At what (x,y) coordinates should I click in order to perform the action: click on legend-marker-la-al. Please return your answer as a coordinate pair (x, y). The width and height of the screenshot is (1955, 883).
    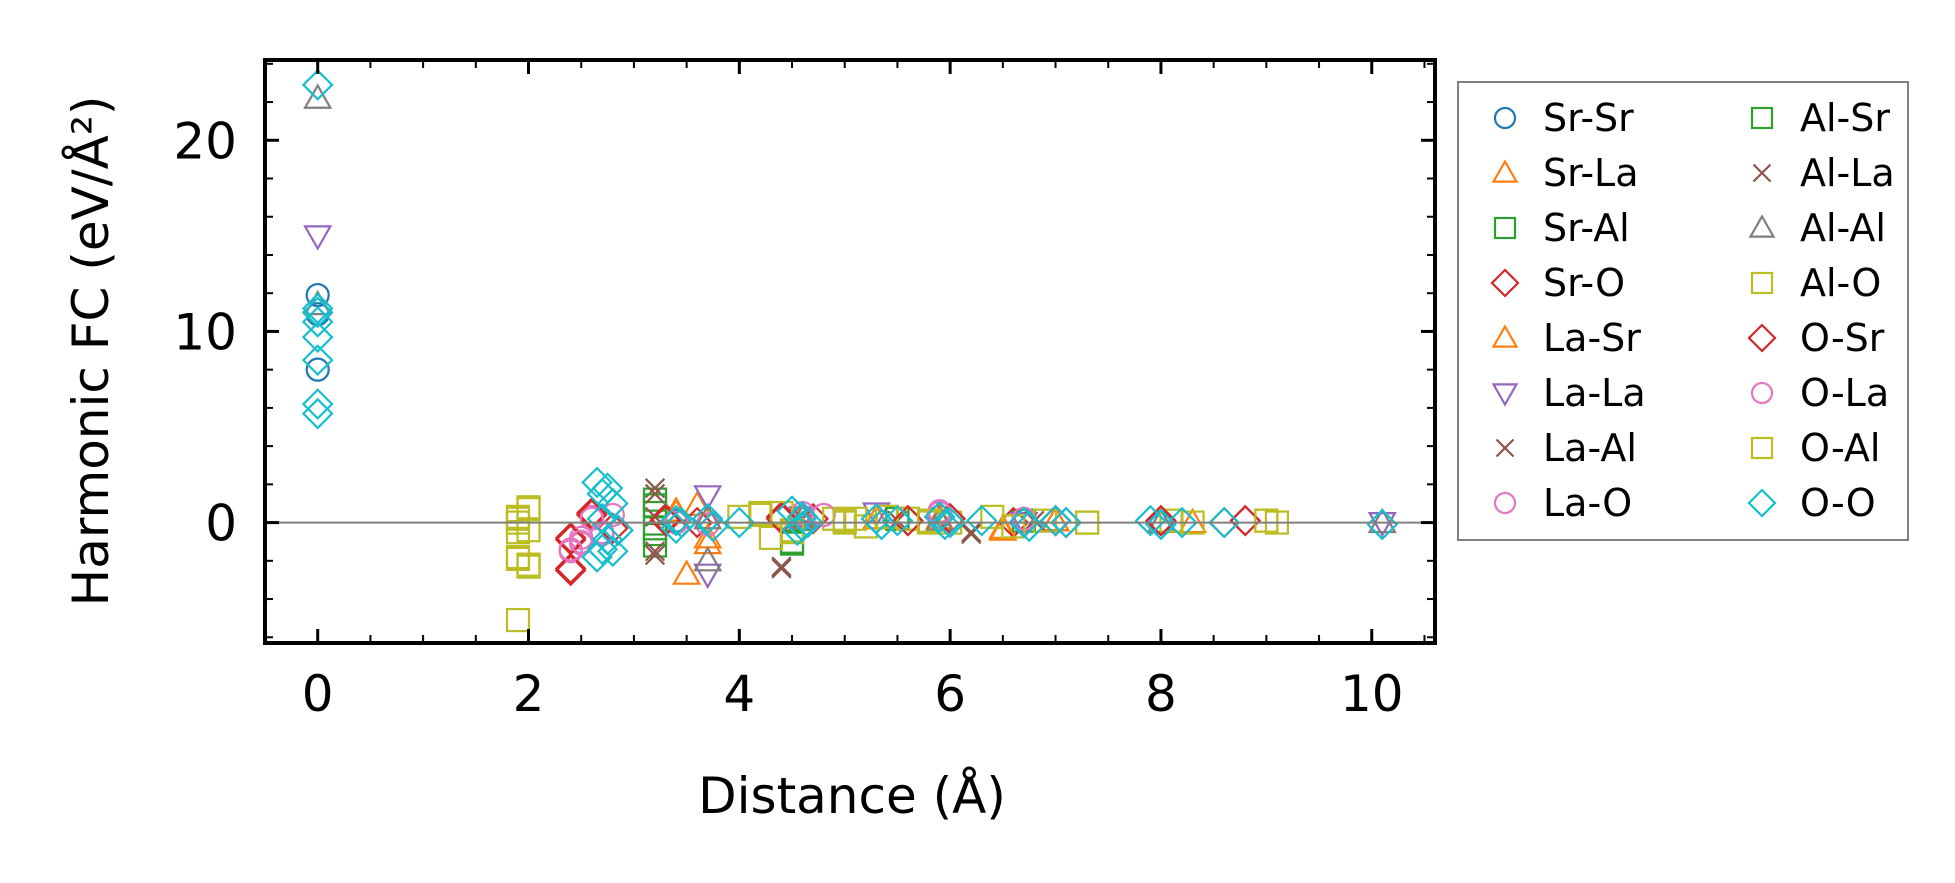
    Looking at the image, I should click on (1505, 448).